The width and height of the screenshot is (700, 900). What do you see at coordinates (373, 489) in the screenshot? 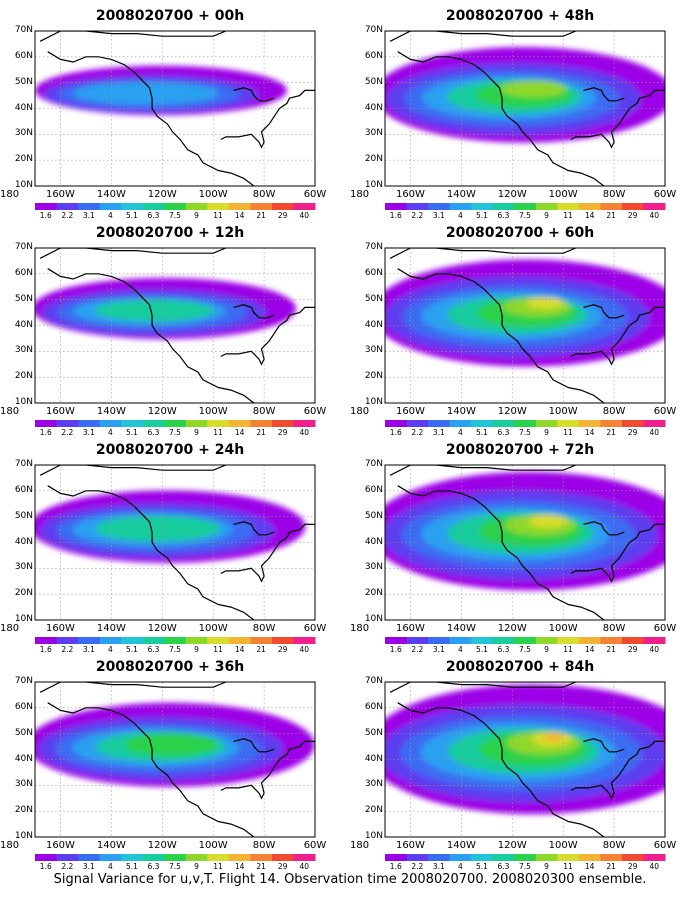
I see `lat-tick-label: 60N` at bounding box center [373, 489].